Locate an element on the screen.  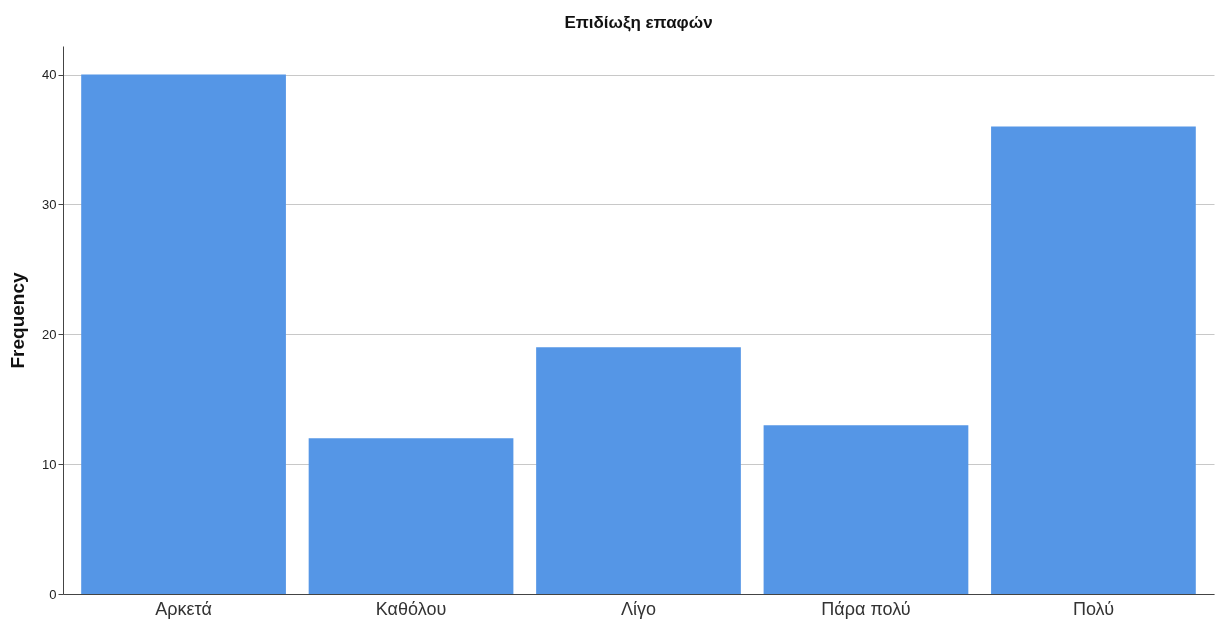
x-tick-label: Πολύ is located at coordinates (1093, 608).